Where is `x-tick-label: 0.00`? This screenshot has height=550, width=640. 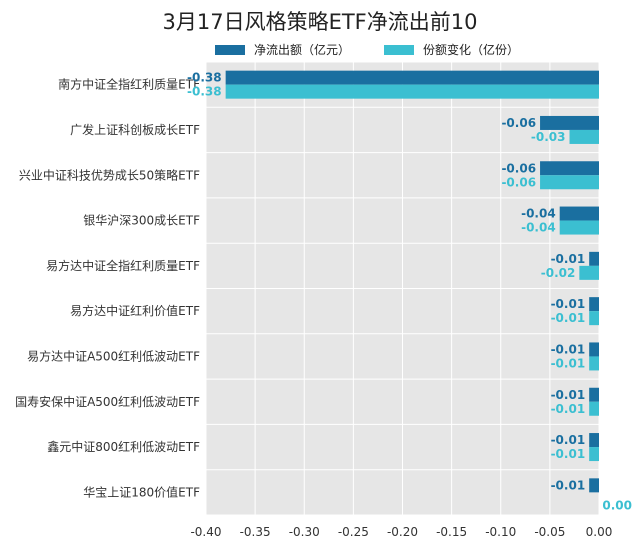 x-tick-label: 0.00 is located at coordinates (599, 532).